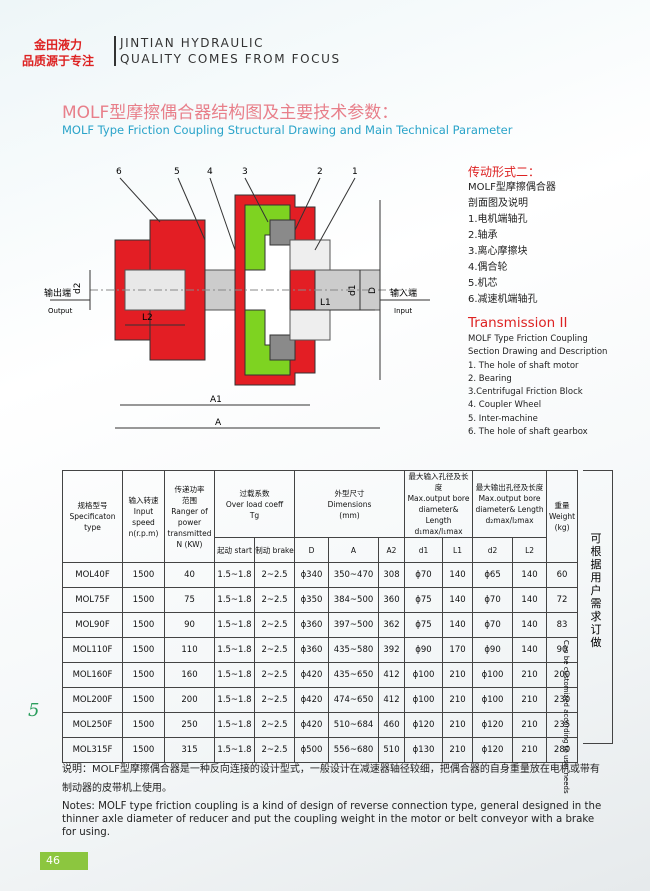 The height and width of the screenshot is (891, 650). What do you see at coordinates (391, 600) in the screenshot?
I see `table-cell: 360` at bounding box center [391, 600].